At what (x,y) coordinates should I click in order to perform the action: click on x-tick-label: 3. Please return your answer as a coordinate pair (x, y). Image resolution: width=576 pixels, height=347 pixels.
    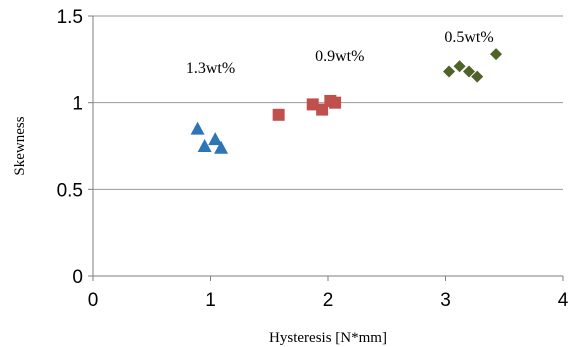
    Looking at the image, I should click on (445, 300).